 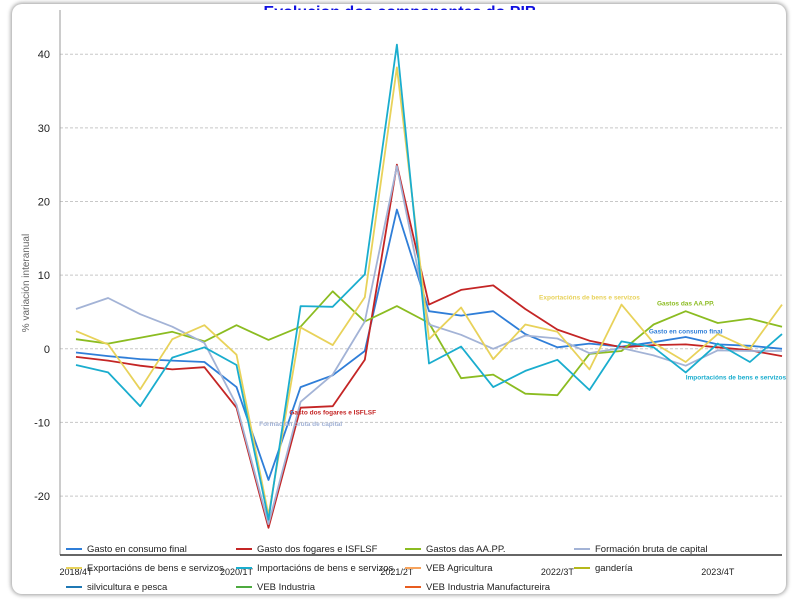 I want to click on legend-label: Gasto dos fogares e ISFLSF, so click(x=317, y=549).